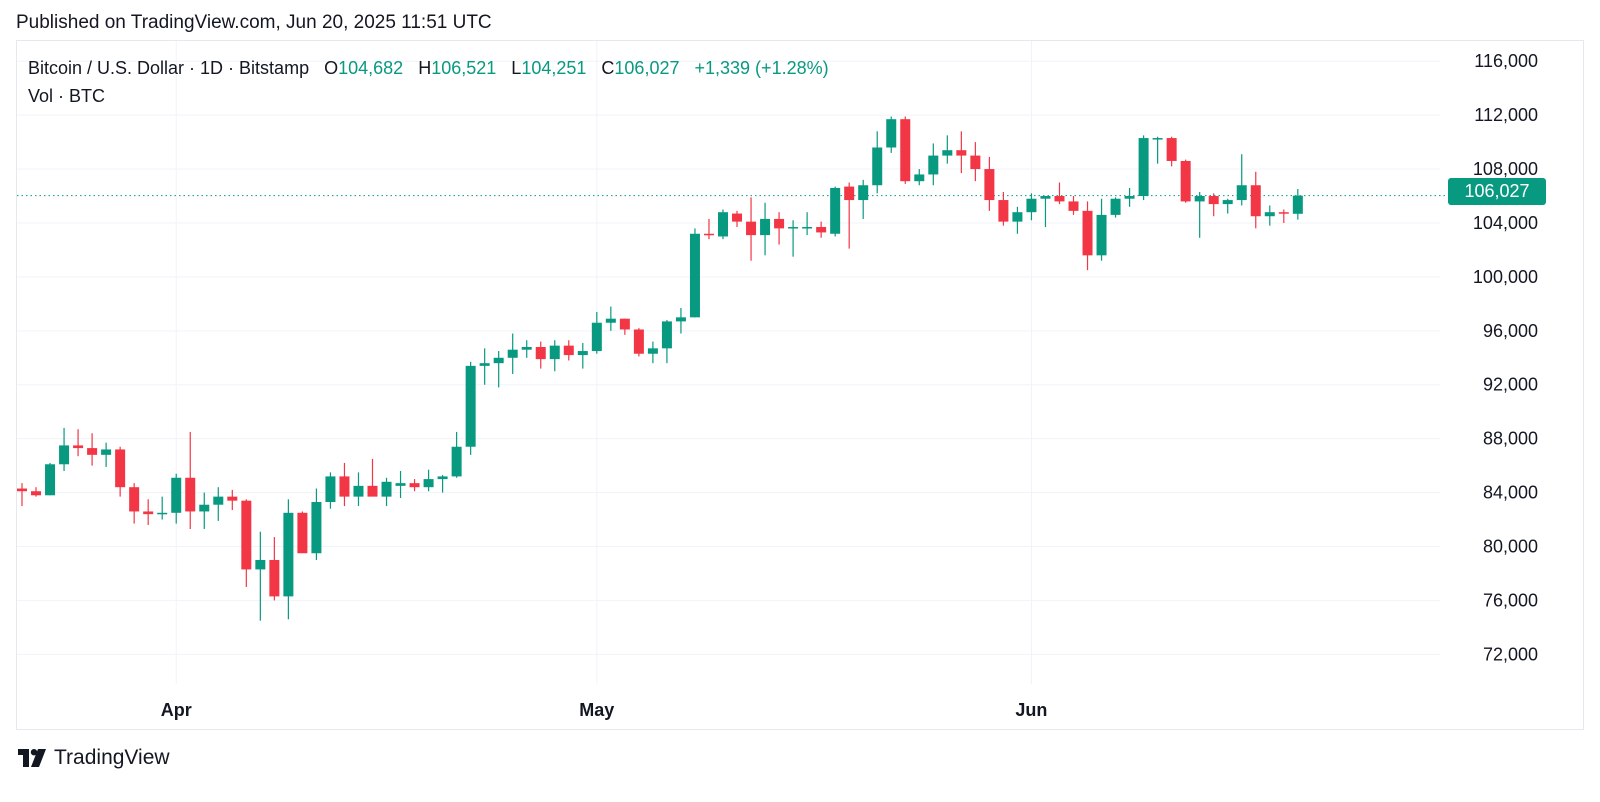 This screenshot has height=802, width=1600. I want to click on tradingview-logo: TradingView, so click(94, 758).